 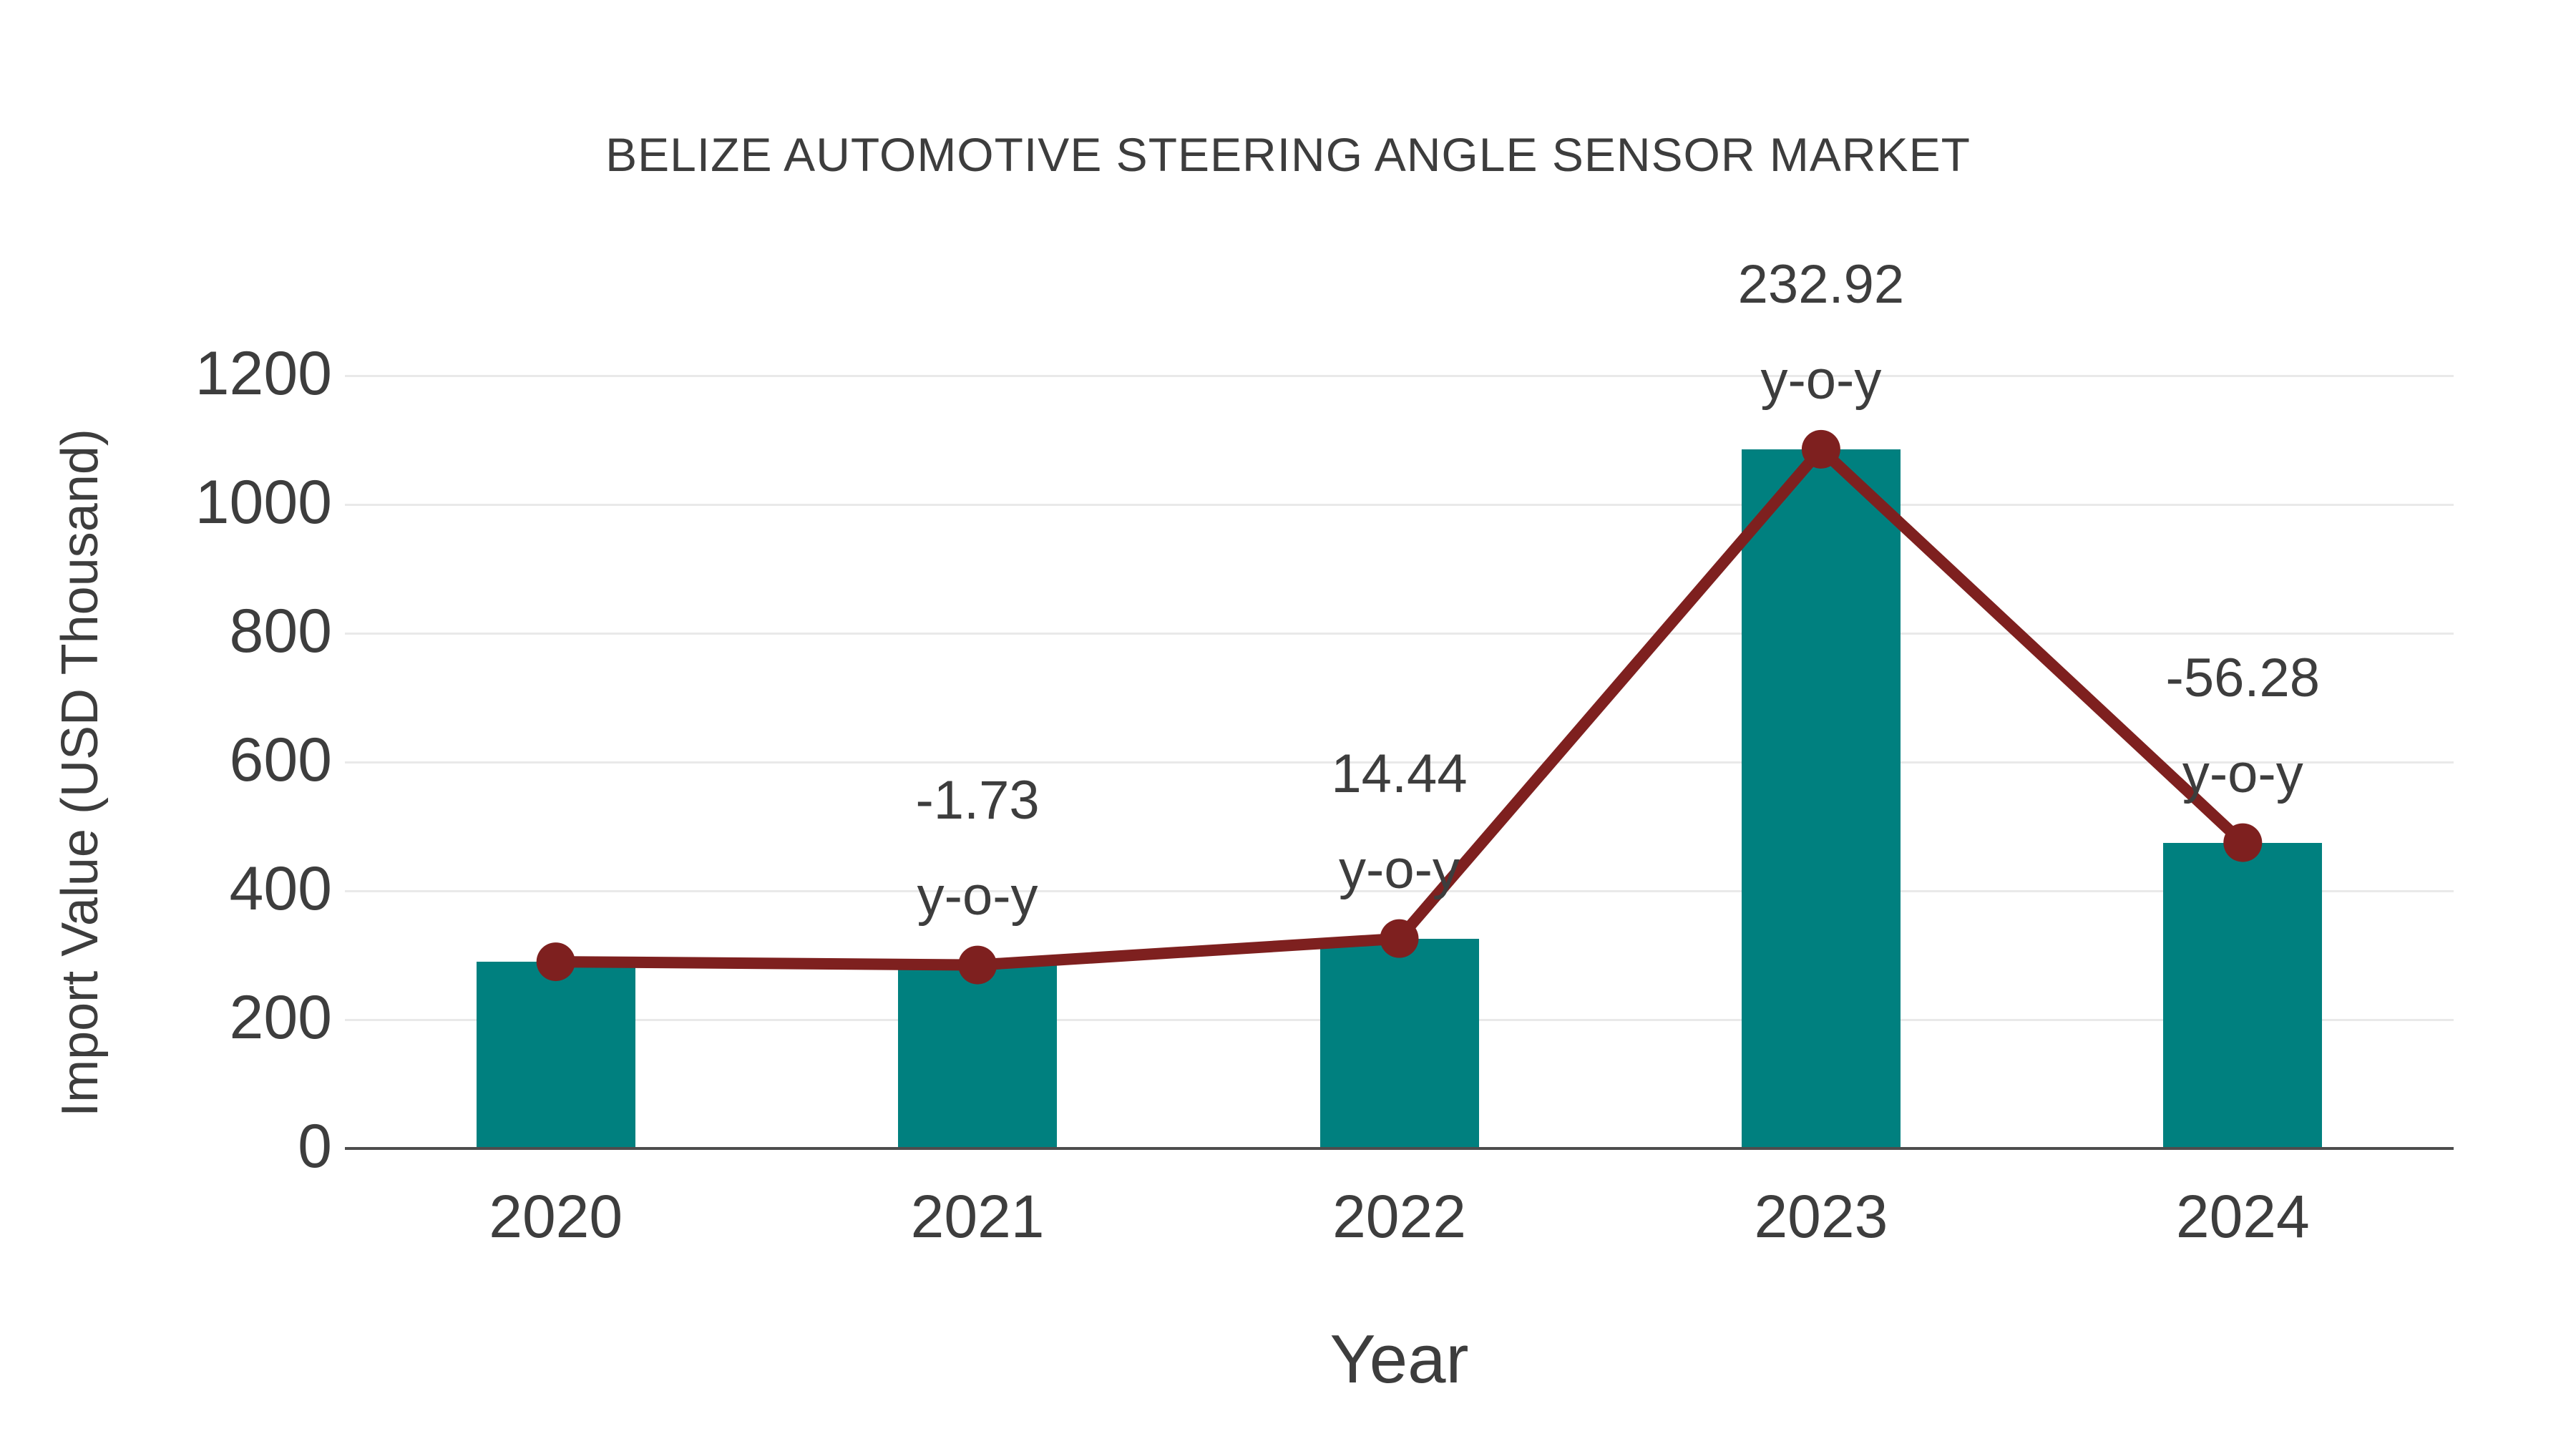 I want to click on x-axis-title: Year, so click(x=1399, y=1359).